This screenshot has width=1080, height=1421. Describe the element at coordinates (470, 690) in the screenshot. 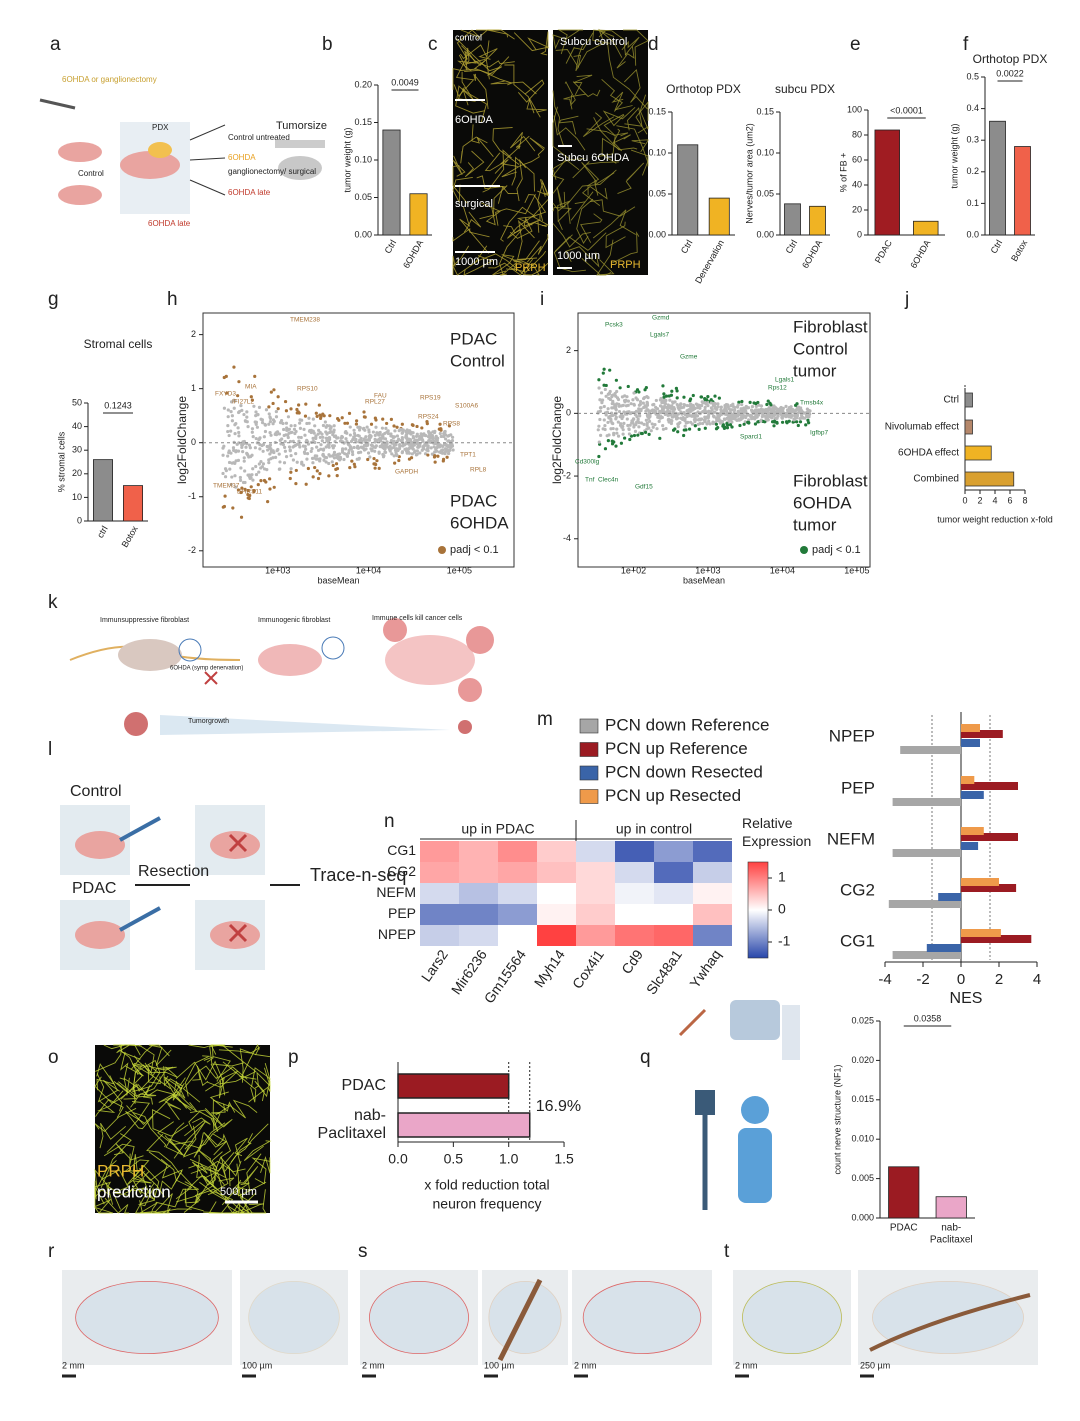

I see `cancer-cell` at that location.